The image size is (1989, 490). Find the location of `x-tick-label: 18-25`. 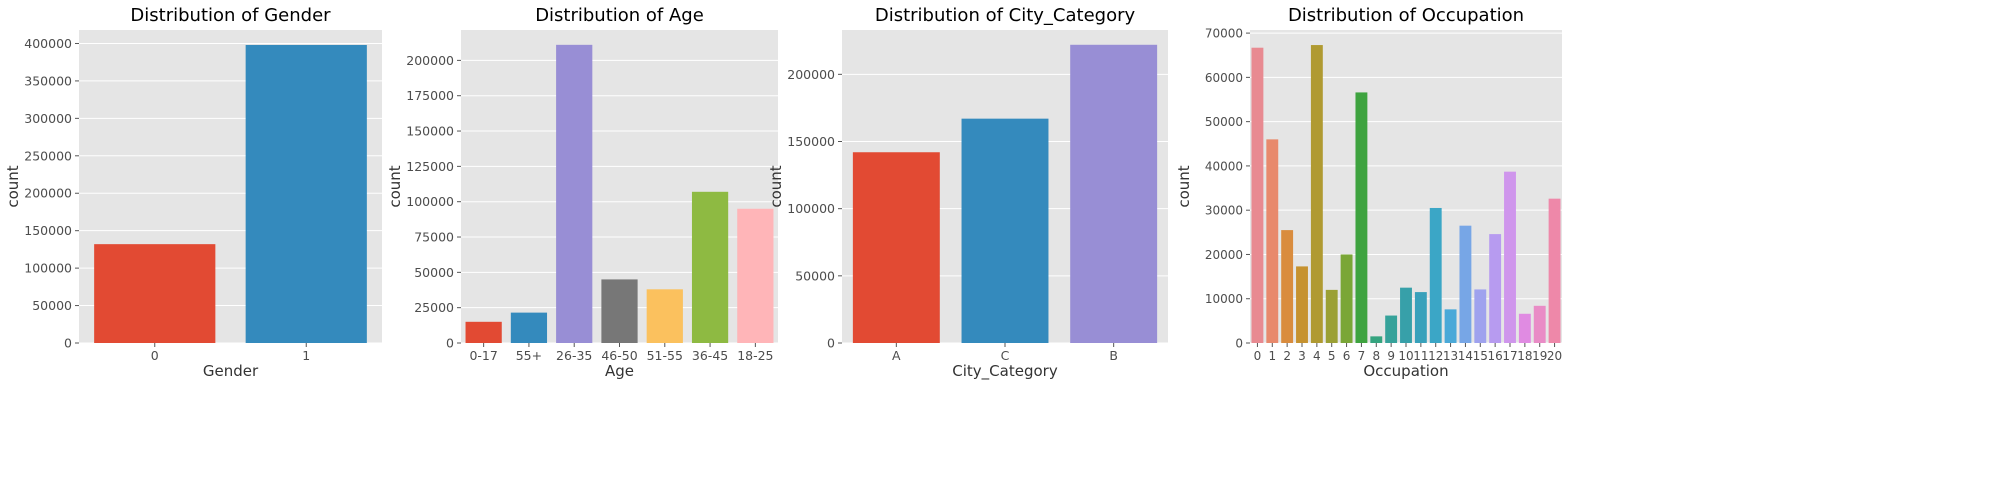

x-tick-label: 18-25 is located at coordinates (755, 355).